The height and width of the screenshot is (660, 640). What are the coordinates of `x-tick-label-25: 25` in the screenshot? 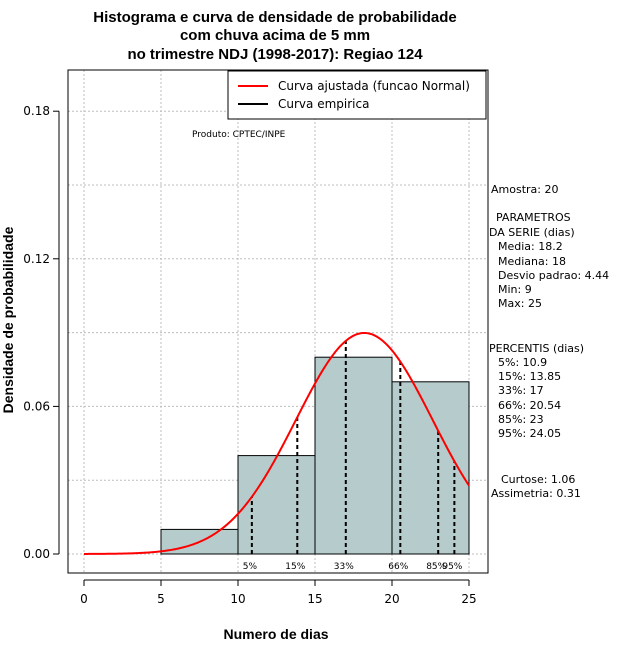 It's located at (468, 599).